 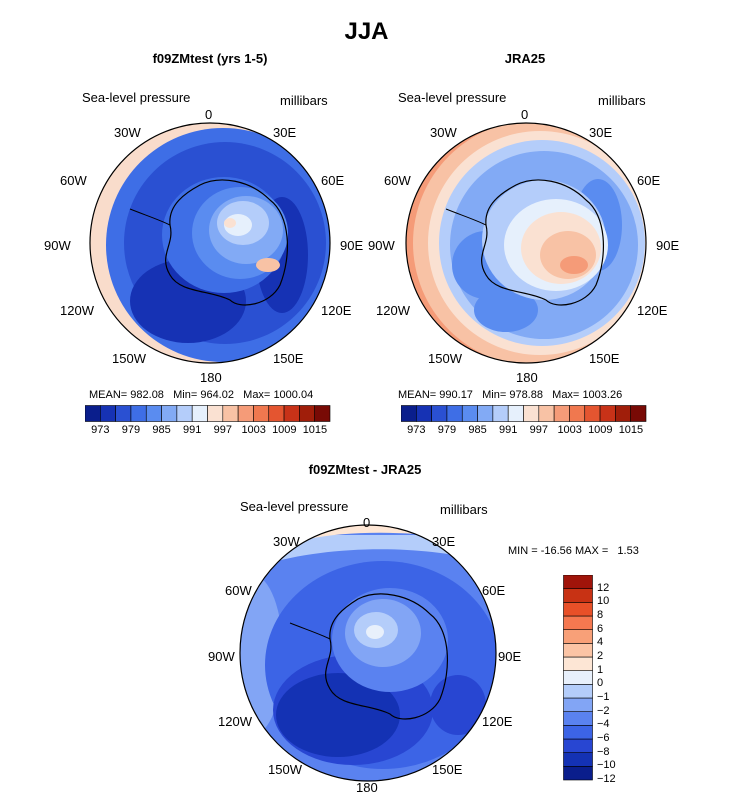 What do you see at coordinates (603, 680) in the screenshot?
I see `panel-3-colorbar: 12 10 8 6 4 2 1 0 −1 −2 −4 −6 −8 −10 −12` at bounding box center [603, 680].